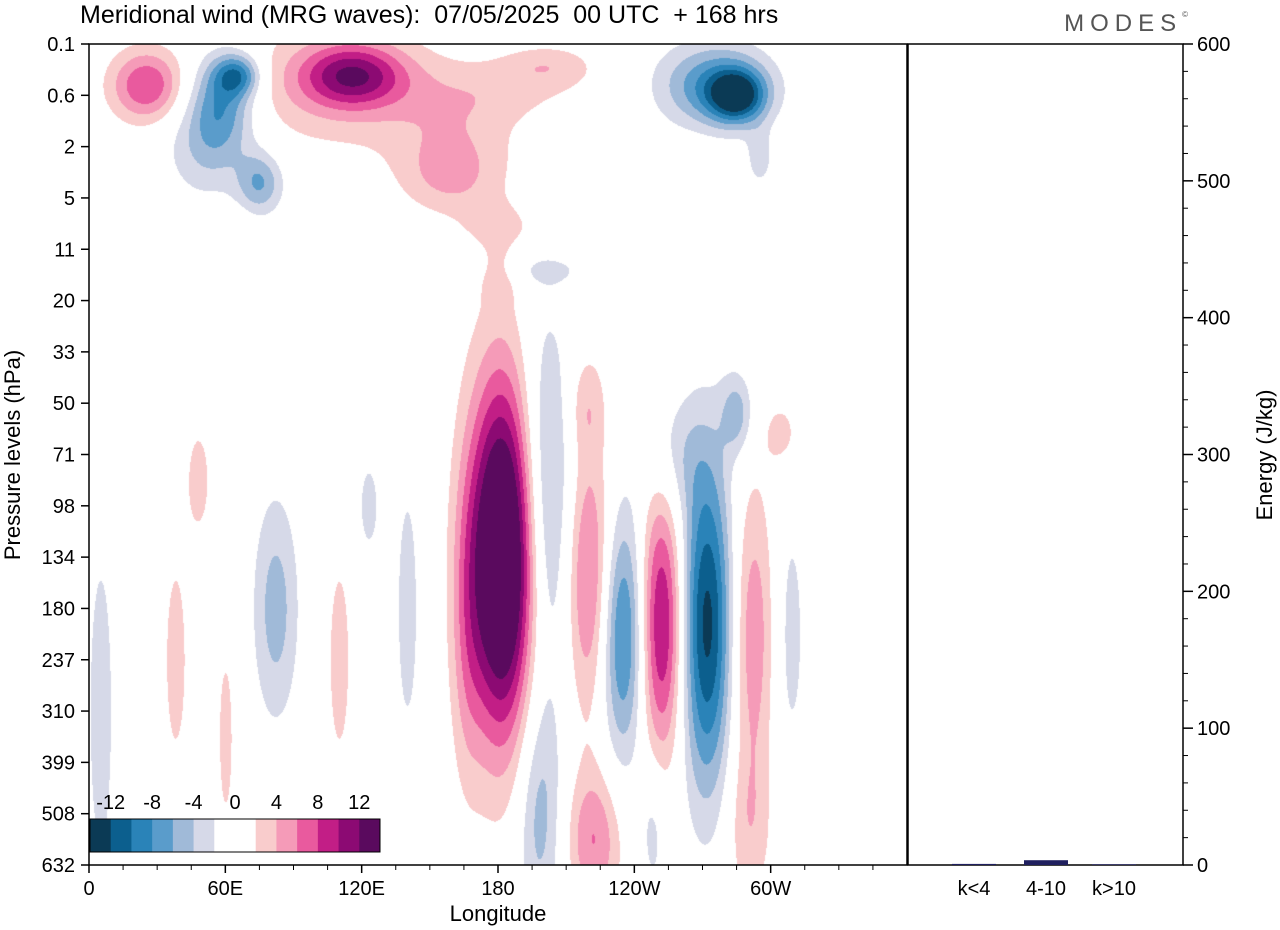 Image resolution: width=1280 pixels, height=930 pixels. What do you see at coordinates (974, 889) in the screenshot?
I see `energy-category-label: k<4` at bounding box center [974, 889].